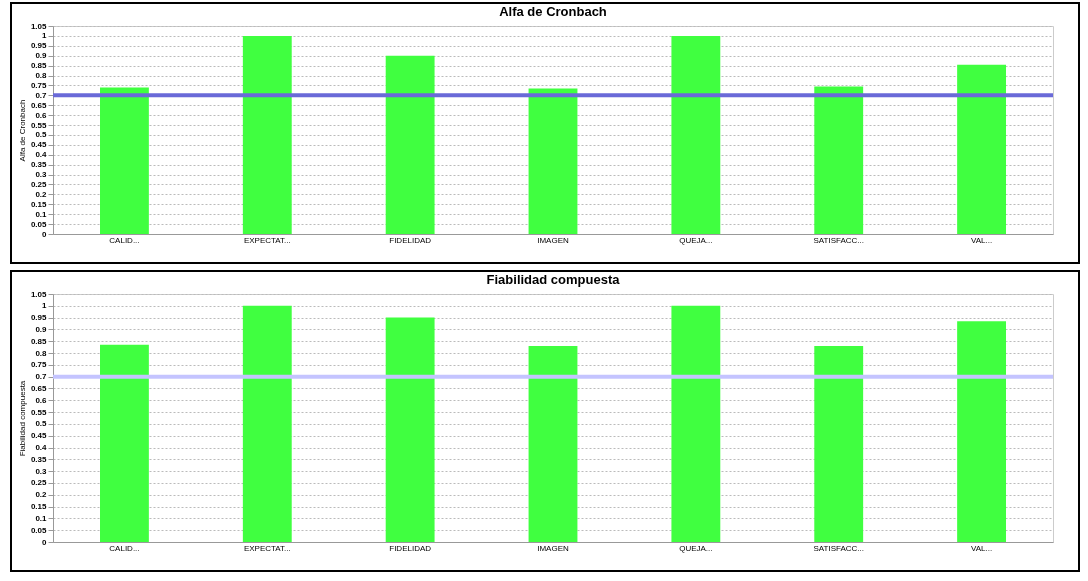  Describe the element at coordinates (553, 279) in the screenshot. I see `chart-title: Fiabilidad compuesta` at that location.